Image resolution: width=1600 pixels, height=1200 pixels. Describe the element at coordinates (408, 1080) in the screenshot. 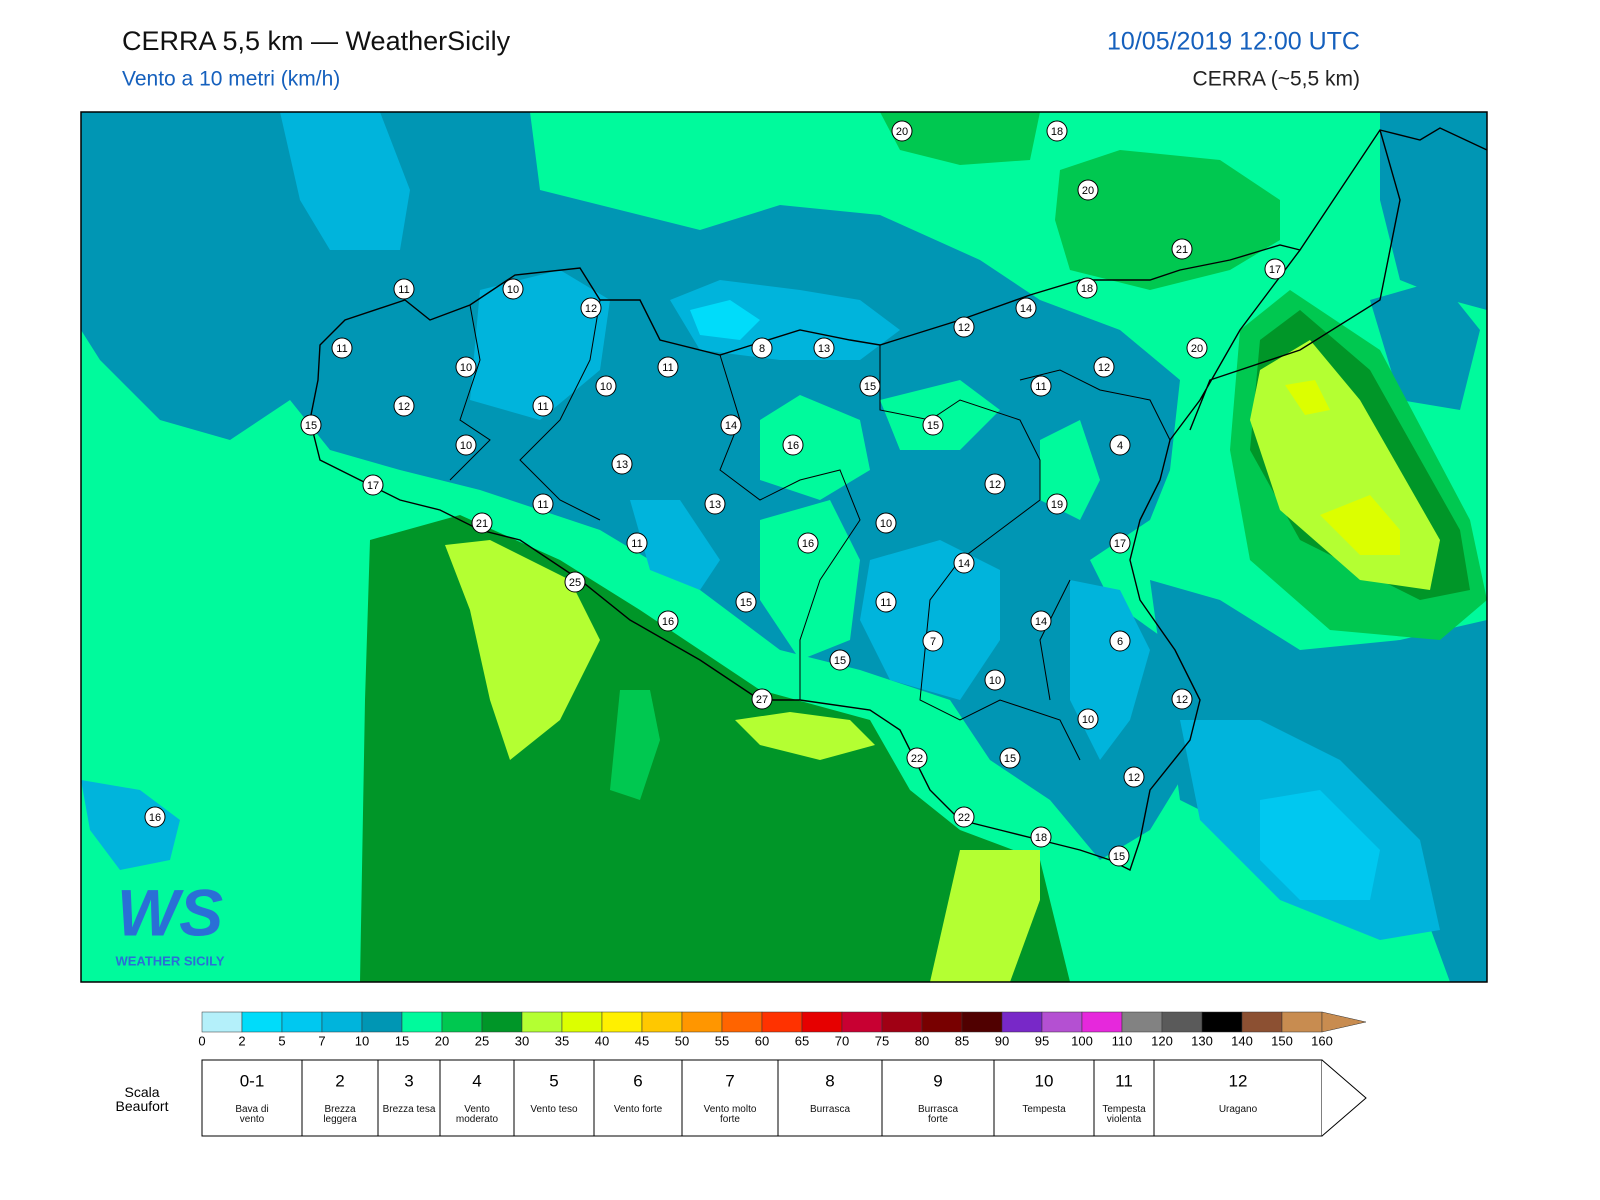

I see `beaufort-force: 3` at that location.